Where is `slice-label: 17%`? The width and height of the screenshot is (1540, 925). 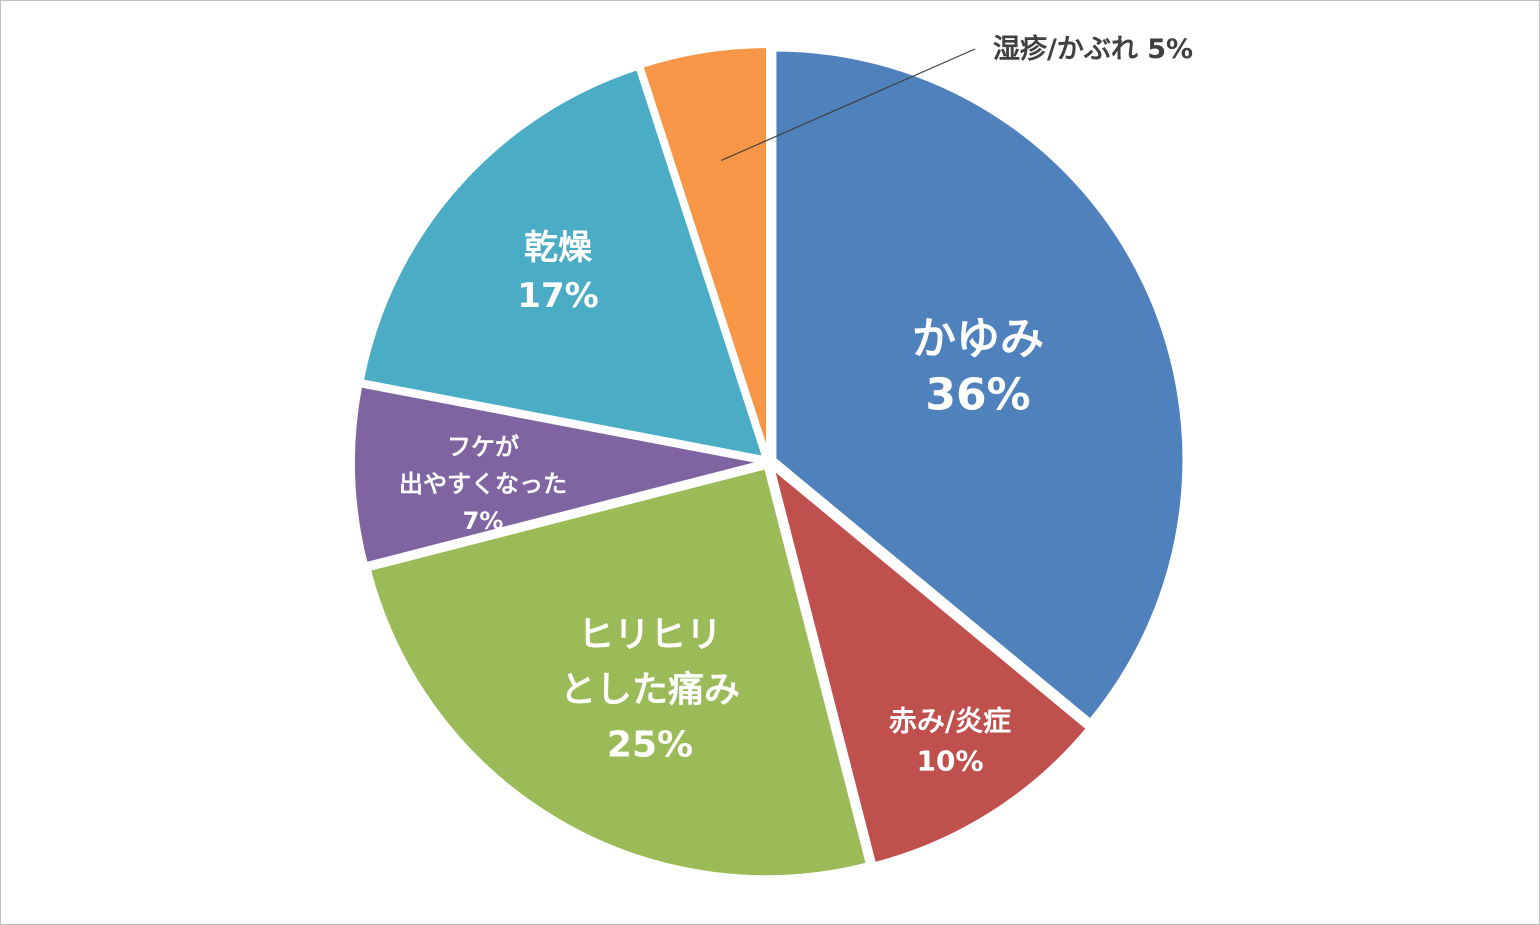 slice-label: 17% is located at coordinates (557, 296).